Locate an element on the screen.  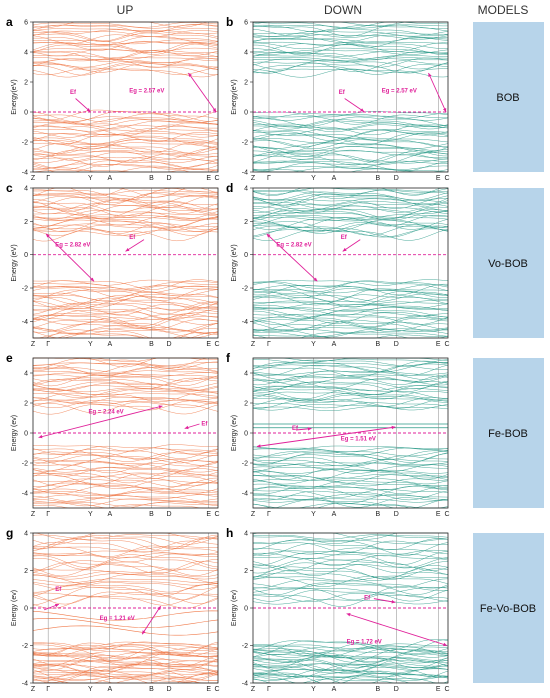
y-tick-label: 4 is located at coordinates (246, 534).